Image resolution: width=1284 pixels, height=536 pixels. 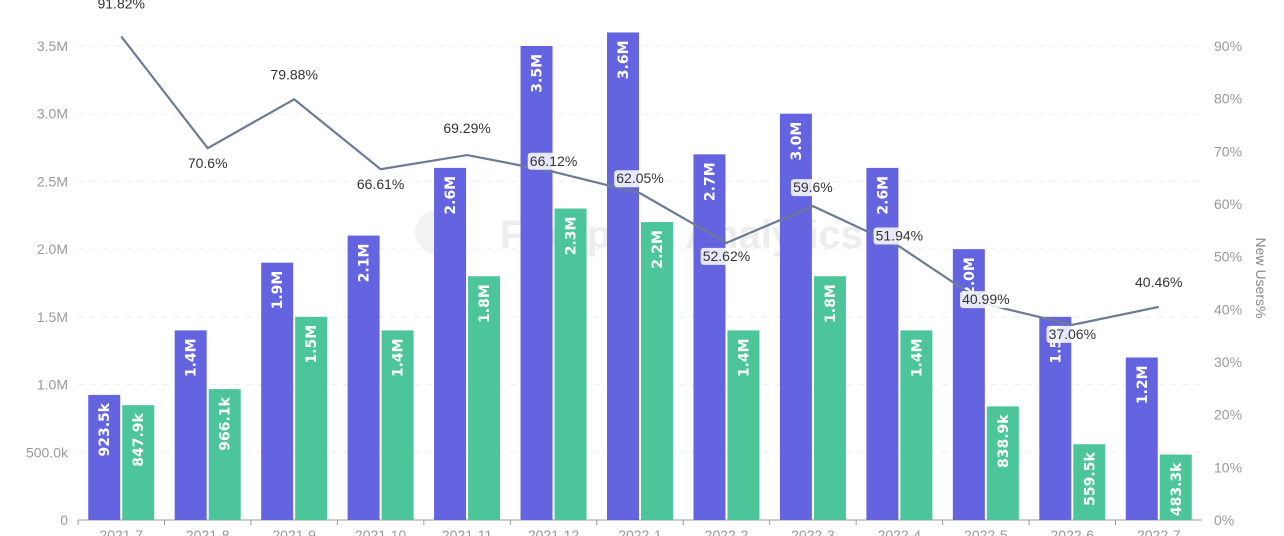 I want to click on y-tick-label: 2.0M, so click(x=52, y=249).